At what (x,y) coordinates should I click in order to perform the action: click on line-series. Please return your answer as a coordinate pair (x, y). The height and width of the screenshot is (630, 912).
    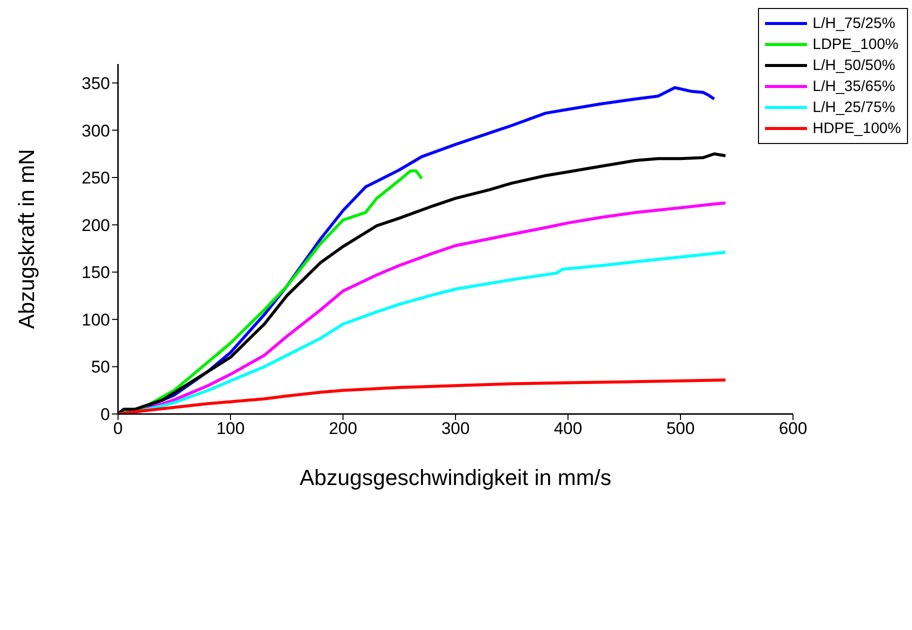
    Looking at the image, I should click on (422, 396).